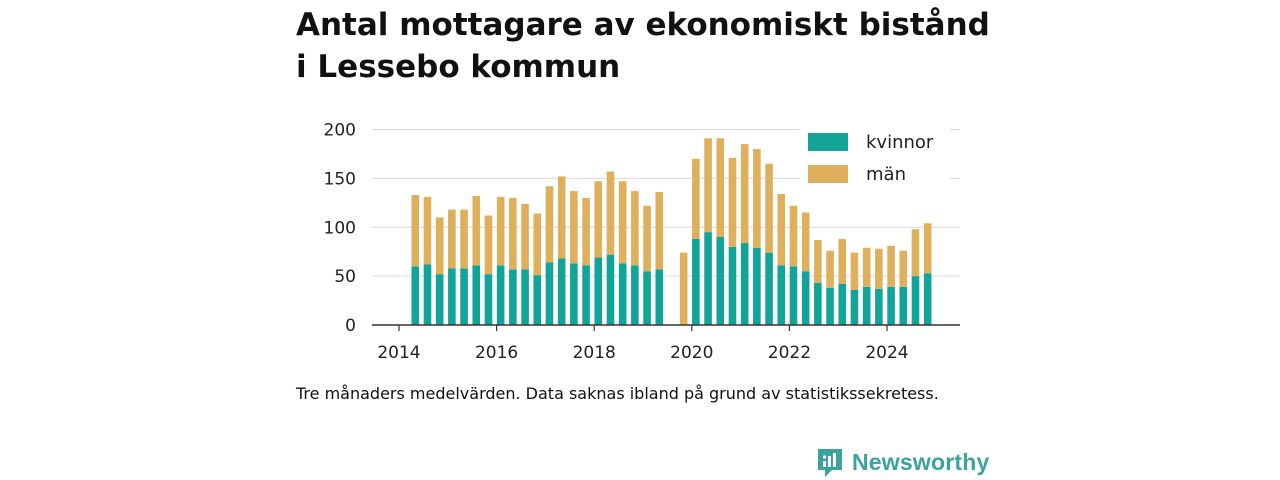 This screenshot has height=480, width=1280. What do you see at coordinates (340, 179) in the screenshot?
I see `y-tick-label: 150` at bounding box center [340, 179].